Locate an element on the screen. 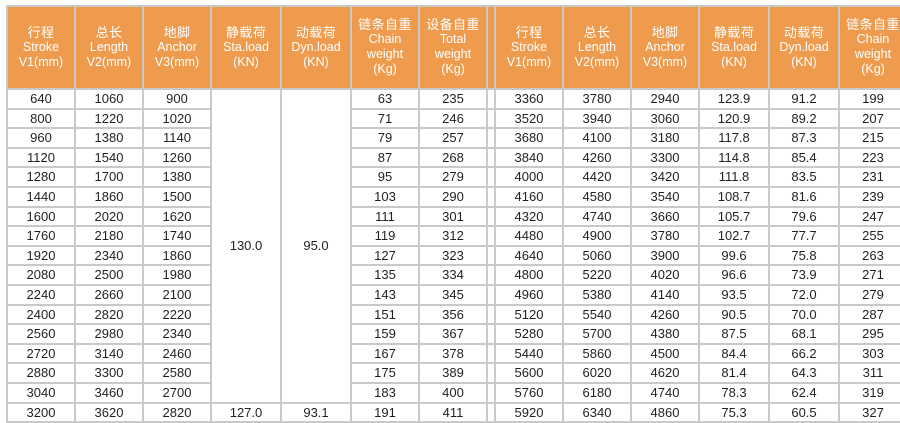 Image resolution: width=900 pixels, height=423 pixels. column-header-left-total: 设备自重 Total weight (Kg) is located at coordinates (453, 47).